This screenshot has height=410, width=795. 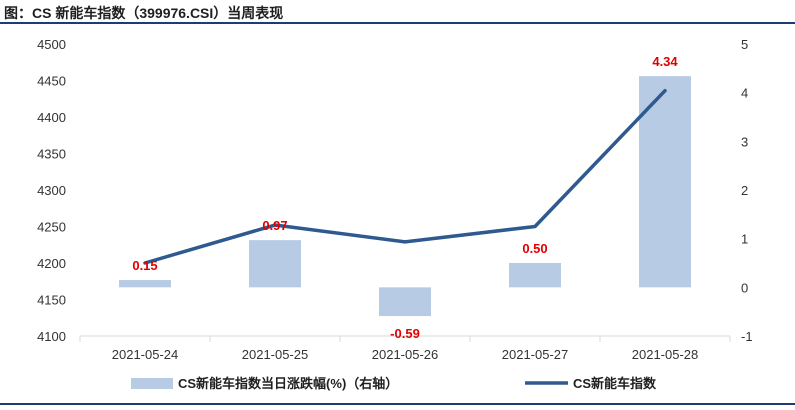 What do you see at coordinates (51, 154) in the screenshot?
I see `y-left-tick-label: 4350` at bounding box center [51, 154].